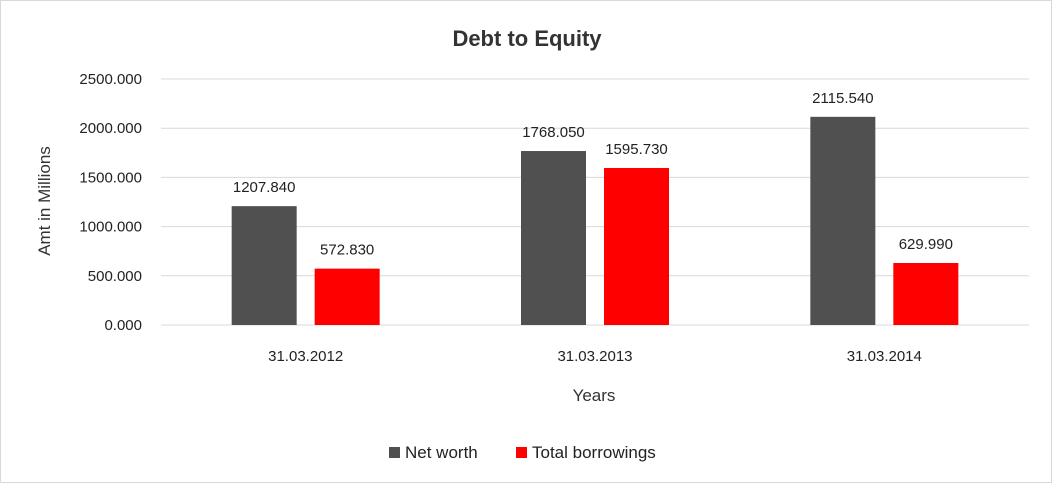  I want to click on y-tick-label: 0.000, so click(123, 325).